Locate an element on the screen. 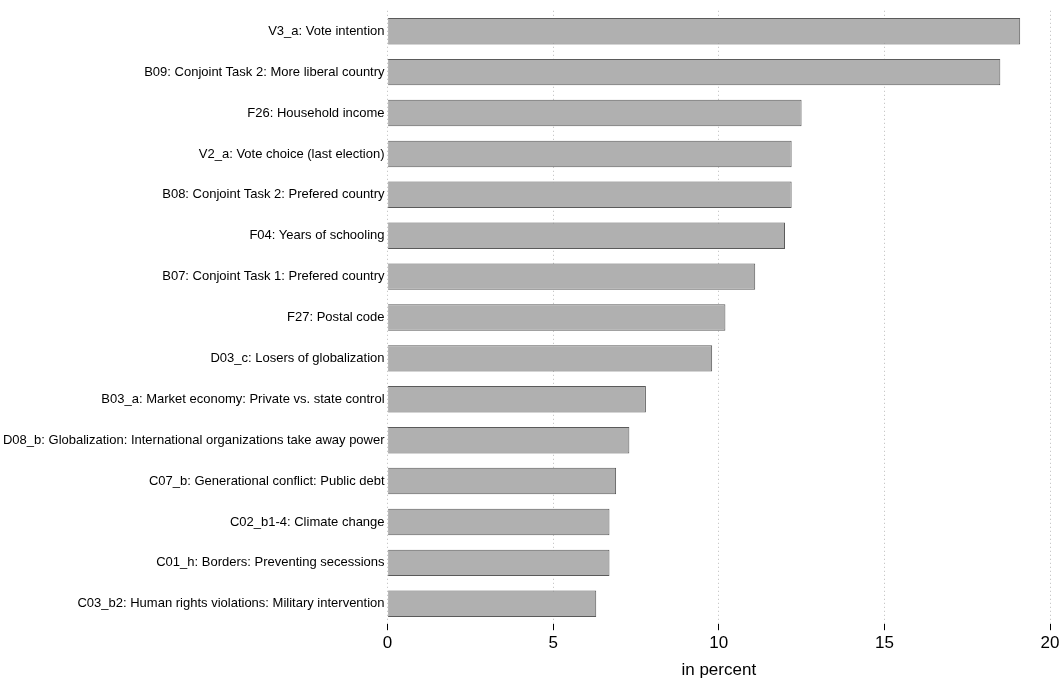 This screenshot has width=1064, height=691. y-tick-label: B09: Conjoint Task 2: More liberal country is located at coordinates (265, 71).